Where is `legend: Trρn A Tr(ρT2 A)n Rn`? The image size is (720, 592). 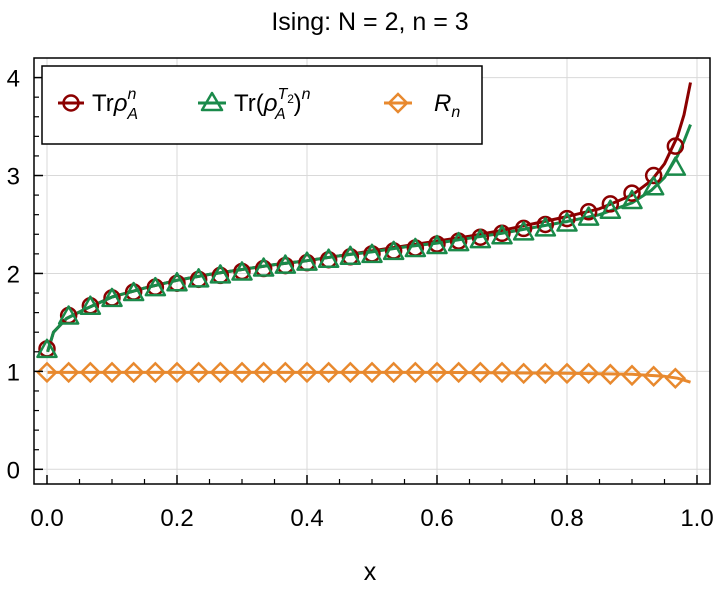
legend: Trρn A Tr(ρT2 A)n Rn is located at coordinates (262, 105).